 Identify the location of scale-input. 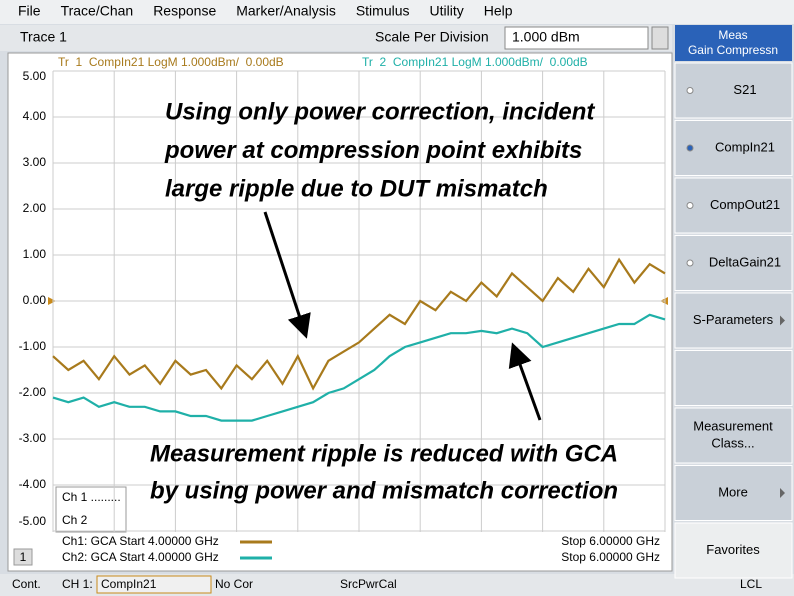
(576, 38).